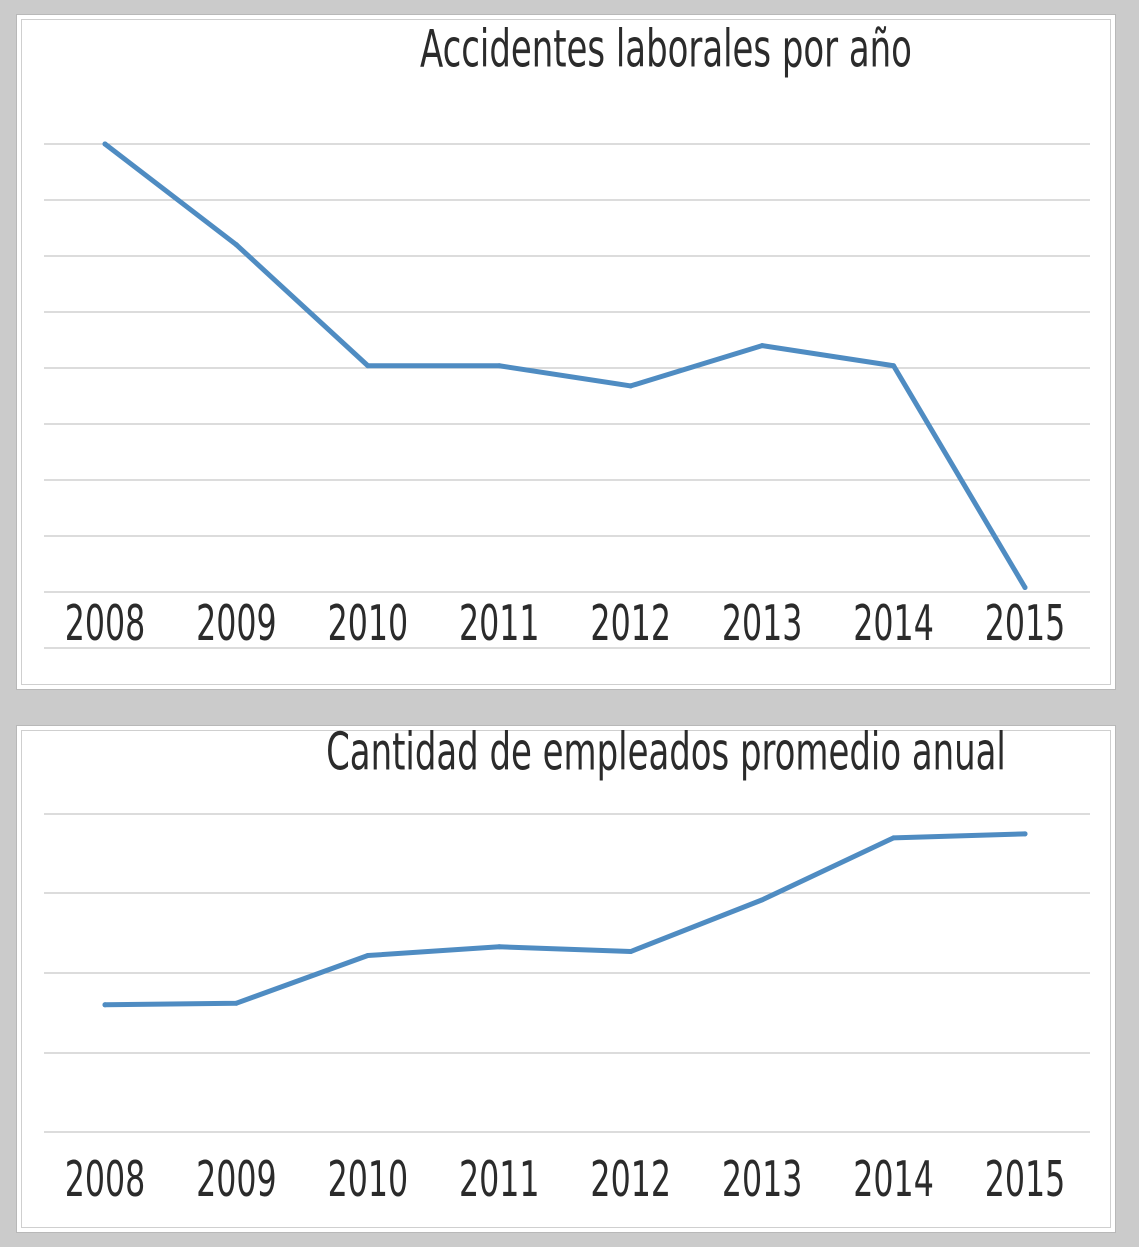 Image resolution: width=1139 pixels, height=1247 pixels. I want to click on chart-title: Cantidad de empleados promedio anual, so click(666, 754).